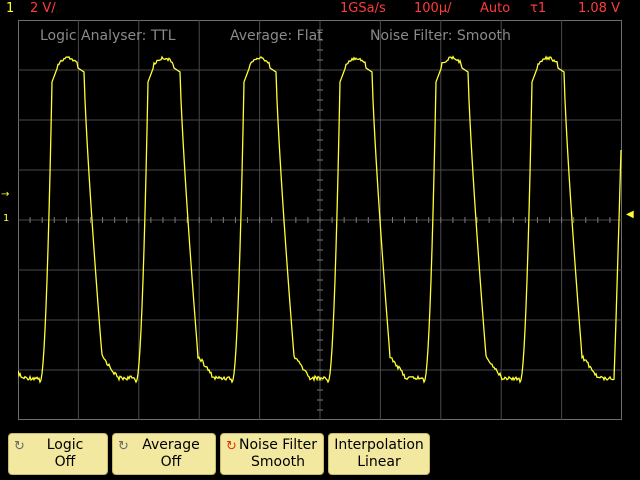  Describe the element at coordinates (5, 194) in the screenshot. I see `ground-marker-icon: →` at that location.